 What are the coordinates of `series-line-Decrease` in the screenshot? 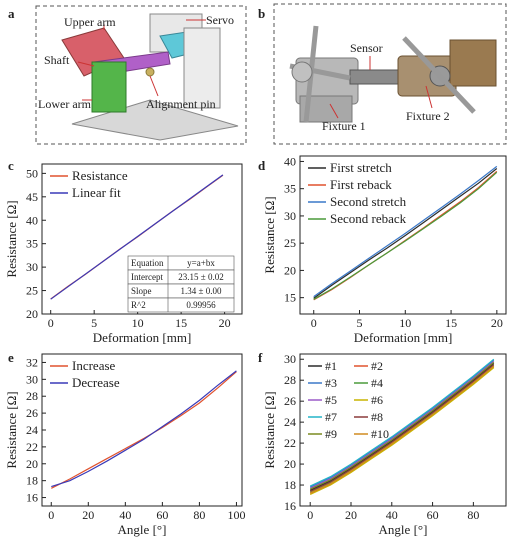 It's located at (144, 429).